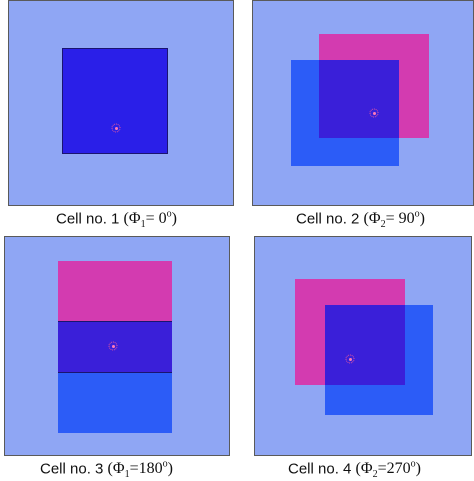 The image size is (474, 481). Describe the element at coordinates (115, 403) in the screenshot. I see `cell-3-square-blue` at that location.